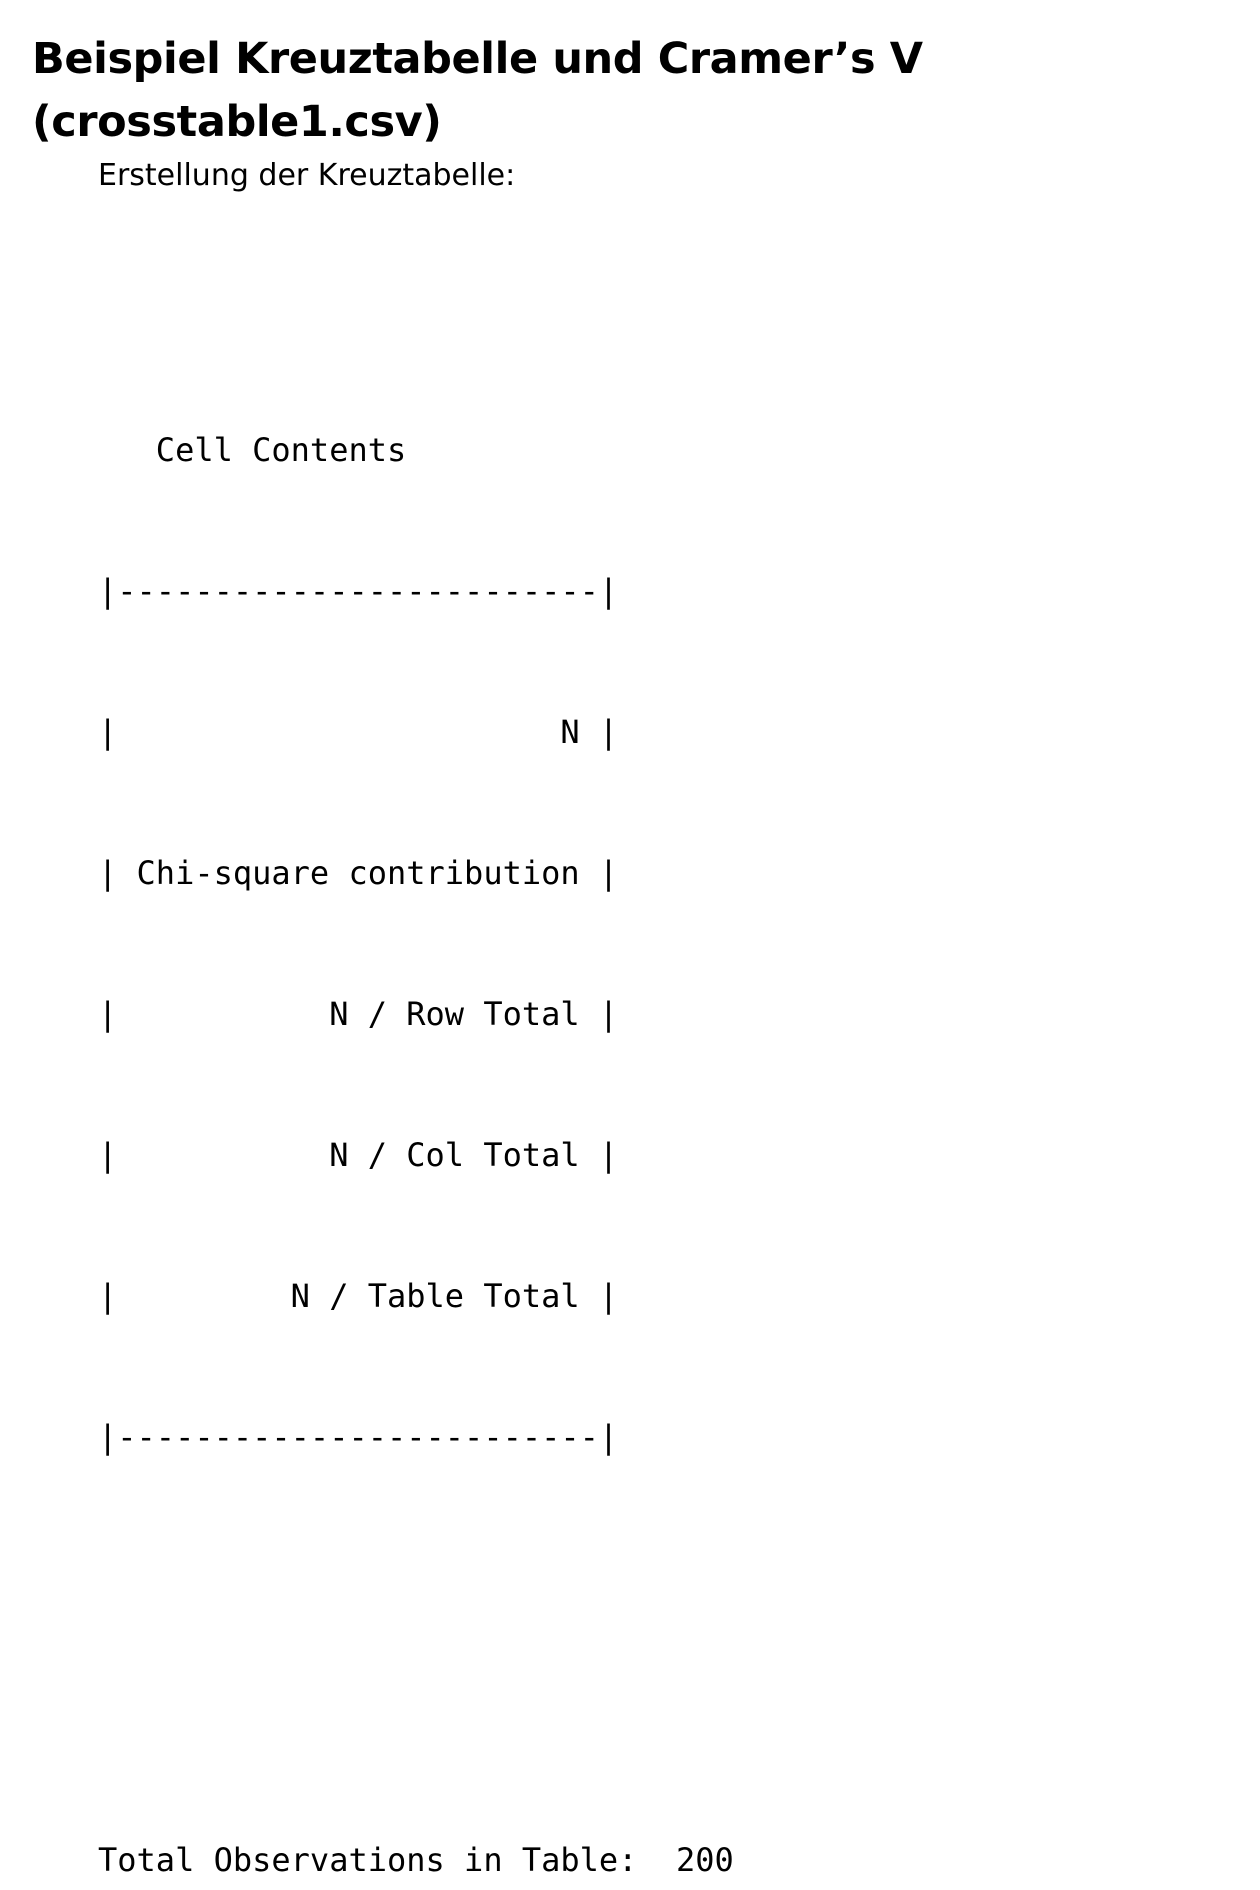 This screenshot has height=1890, width=1260. Describe the element at coordinates (416, 1860) in the screenshot. I see `total-observations-line: Total Observations in Table: 200` at that location.